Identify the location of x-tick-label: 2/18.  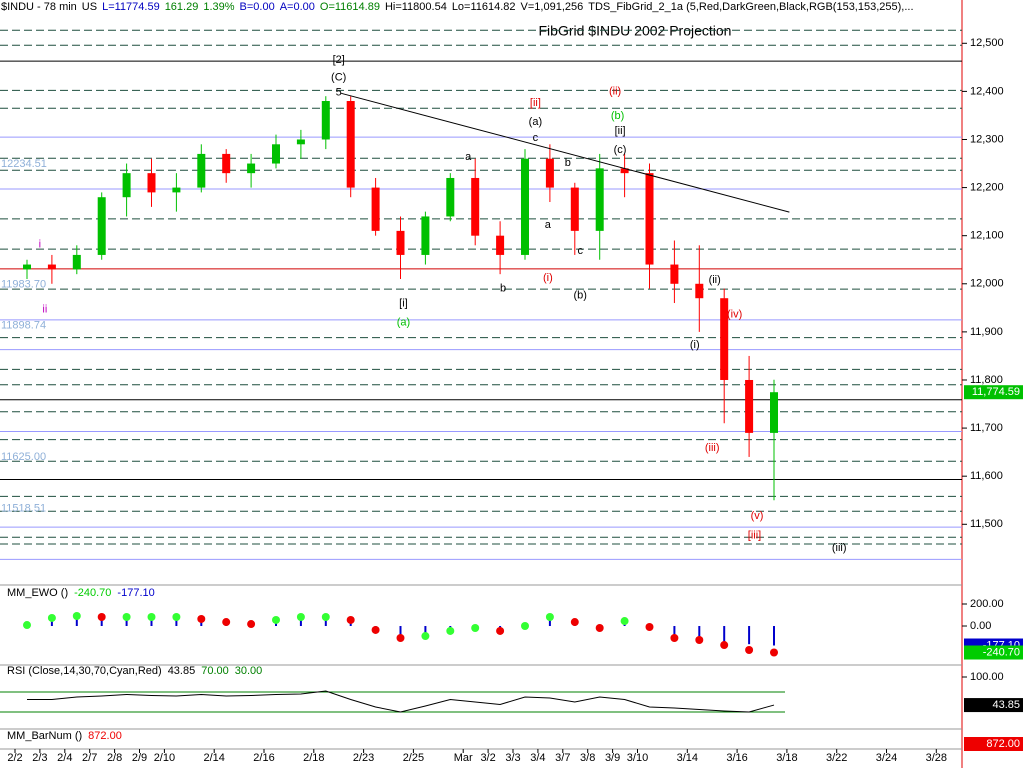
(313, 758).